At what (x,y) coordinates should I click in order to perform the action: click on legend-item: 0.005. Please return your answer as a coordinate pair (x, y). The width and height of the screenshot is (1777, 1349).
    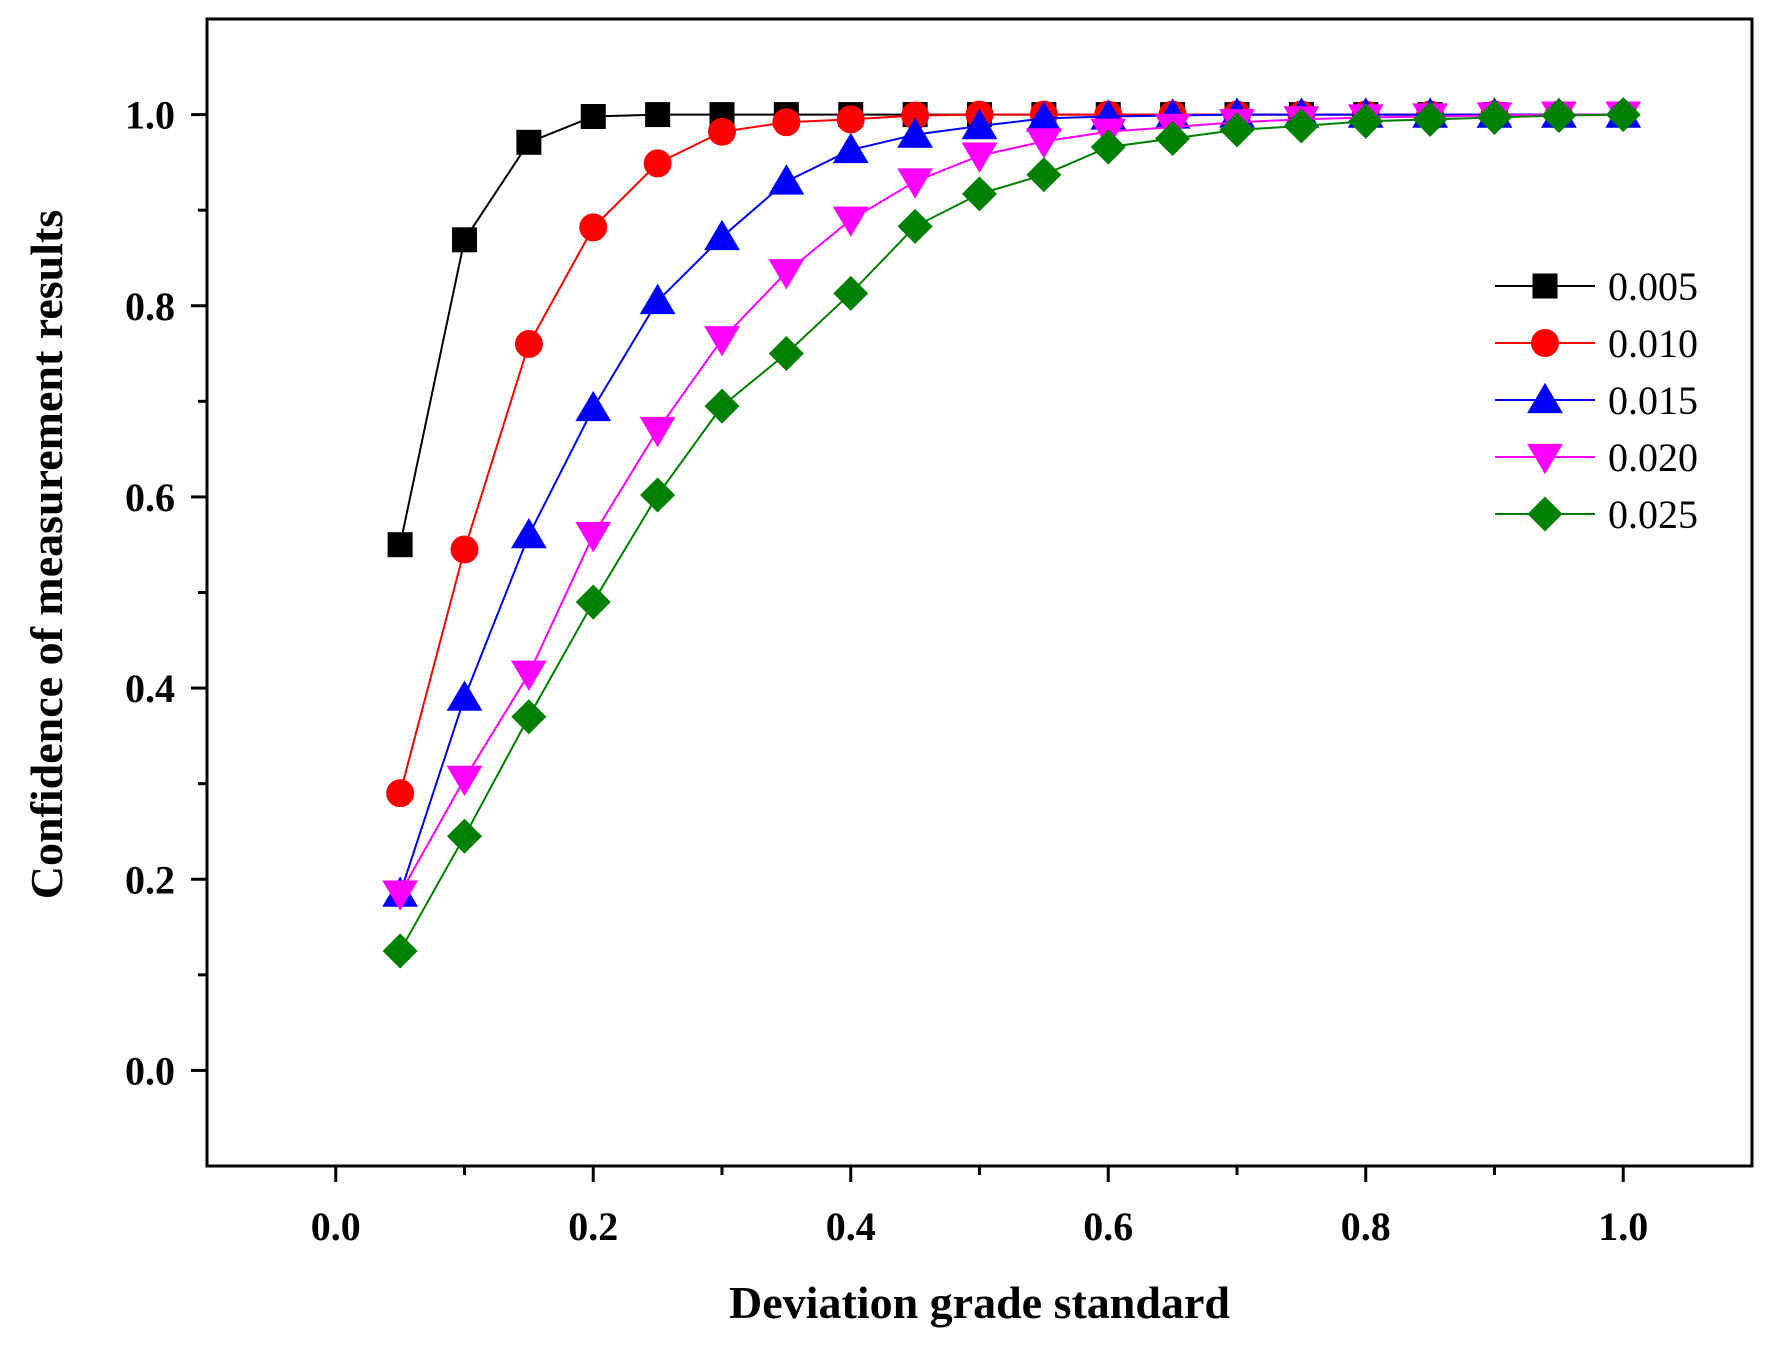
    Looking at the image, I should click on (1596, 286).